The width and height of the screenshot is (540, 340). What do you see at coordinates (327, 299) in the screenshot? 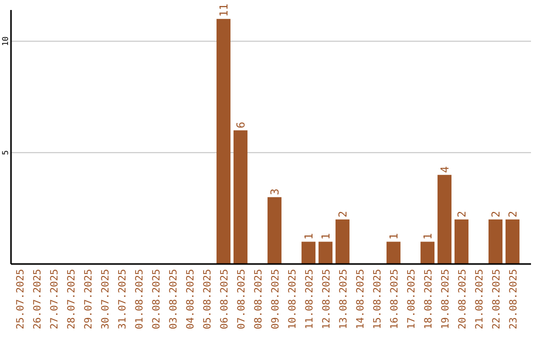
I see `x-tick-label: 12.08.2025` at bounding box center [327, 299].